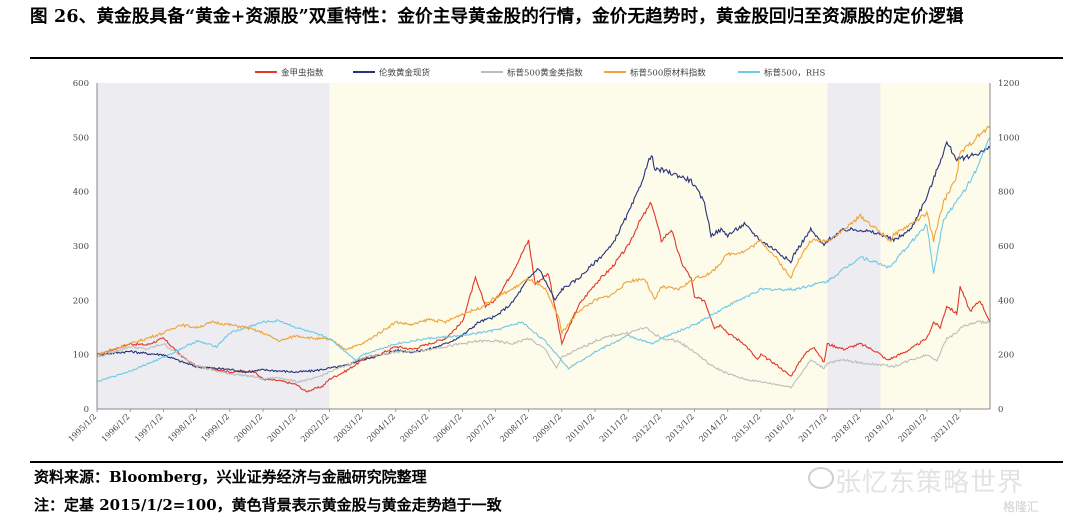 The width and height of the screenshot is (1080, 523). Describe the element at coordinates (930, 483) in the screenshot. I see `watermark-text: 张忆东策略世界` at that location.